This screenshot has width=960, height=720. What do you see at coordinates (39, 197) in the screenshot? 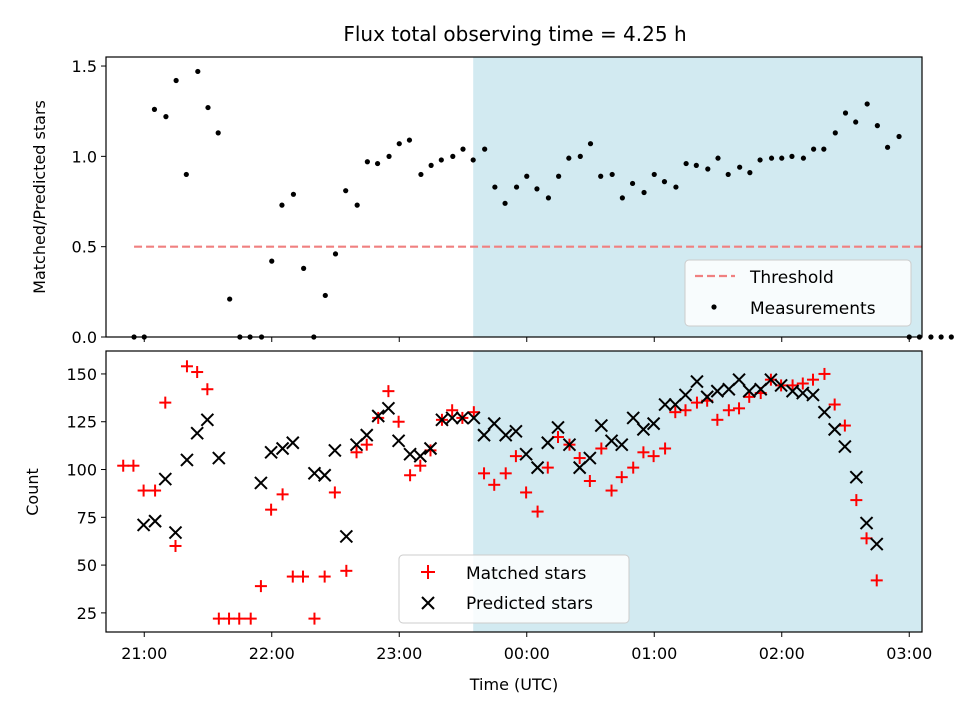
I see `ratio-panel-y-label: Matched/Predicted stars` at bounding box center [39, 197].